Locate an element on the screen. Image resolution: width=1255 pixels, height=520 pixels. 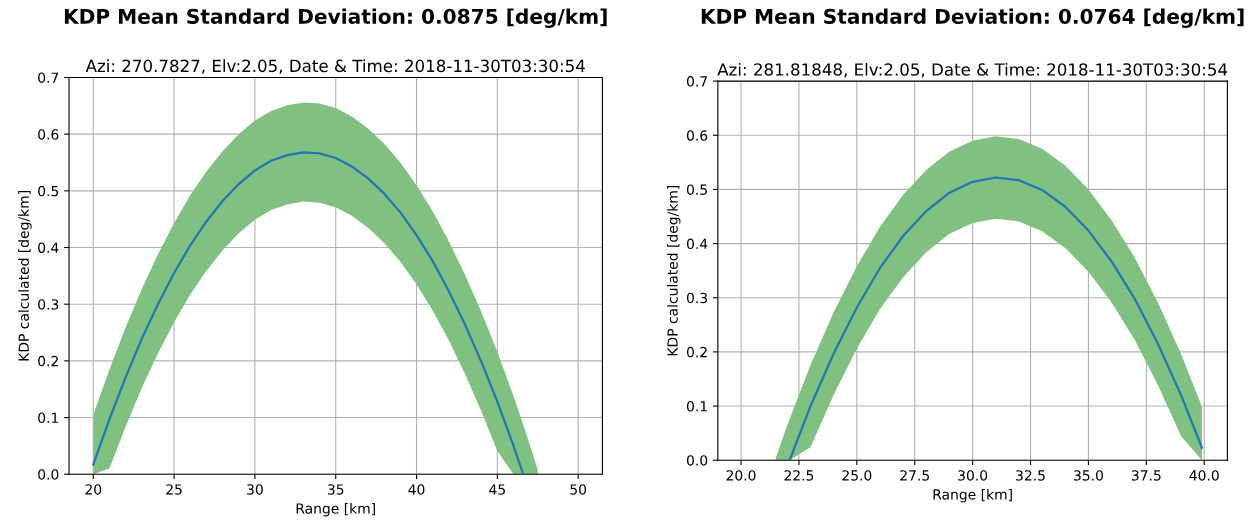
x-tick-label: 35.0 is located at coordinates (1088, 475).